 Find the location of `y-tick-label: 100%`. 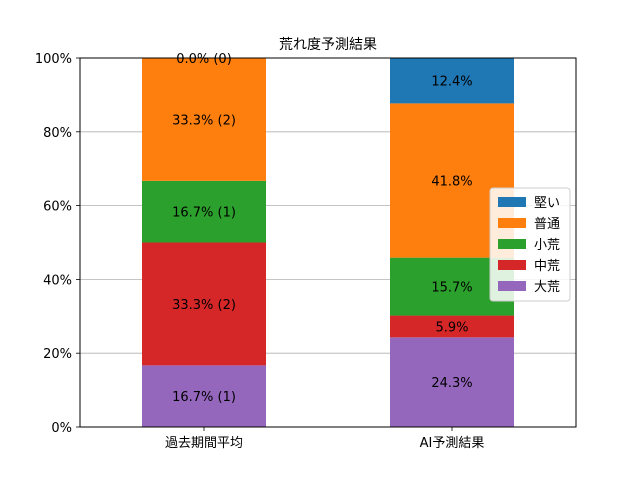

y-tick-label: 100% is located at coordinates (53, 59).